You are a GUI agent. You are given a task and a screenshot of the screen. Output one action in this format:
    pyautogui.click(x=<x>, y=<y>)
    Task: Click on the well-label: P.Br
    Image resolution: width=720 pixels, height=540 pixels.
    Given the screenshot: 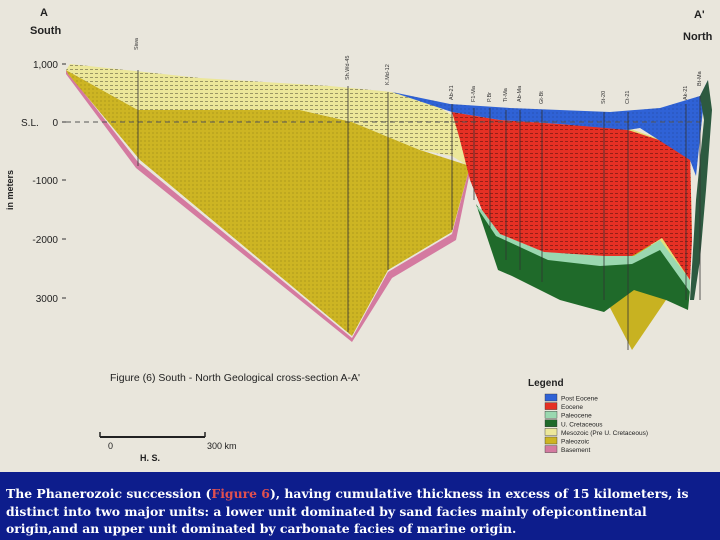 What is the action you would take?
    pyautogui.click(x=490, y=97)
    